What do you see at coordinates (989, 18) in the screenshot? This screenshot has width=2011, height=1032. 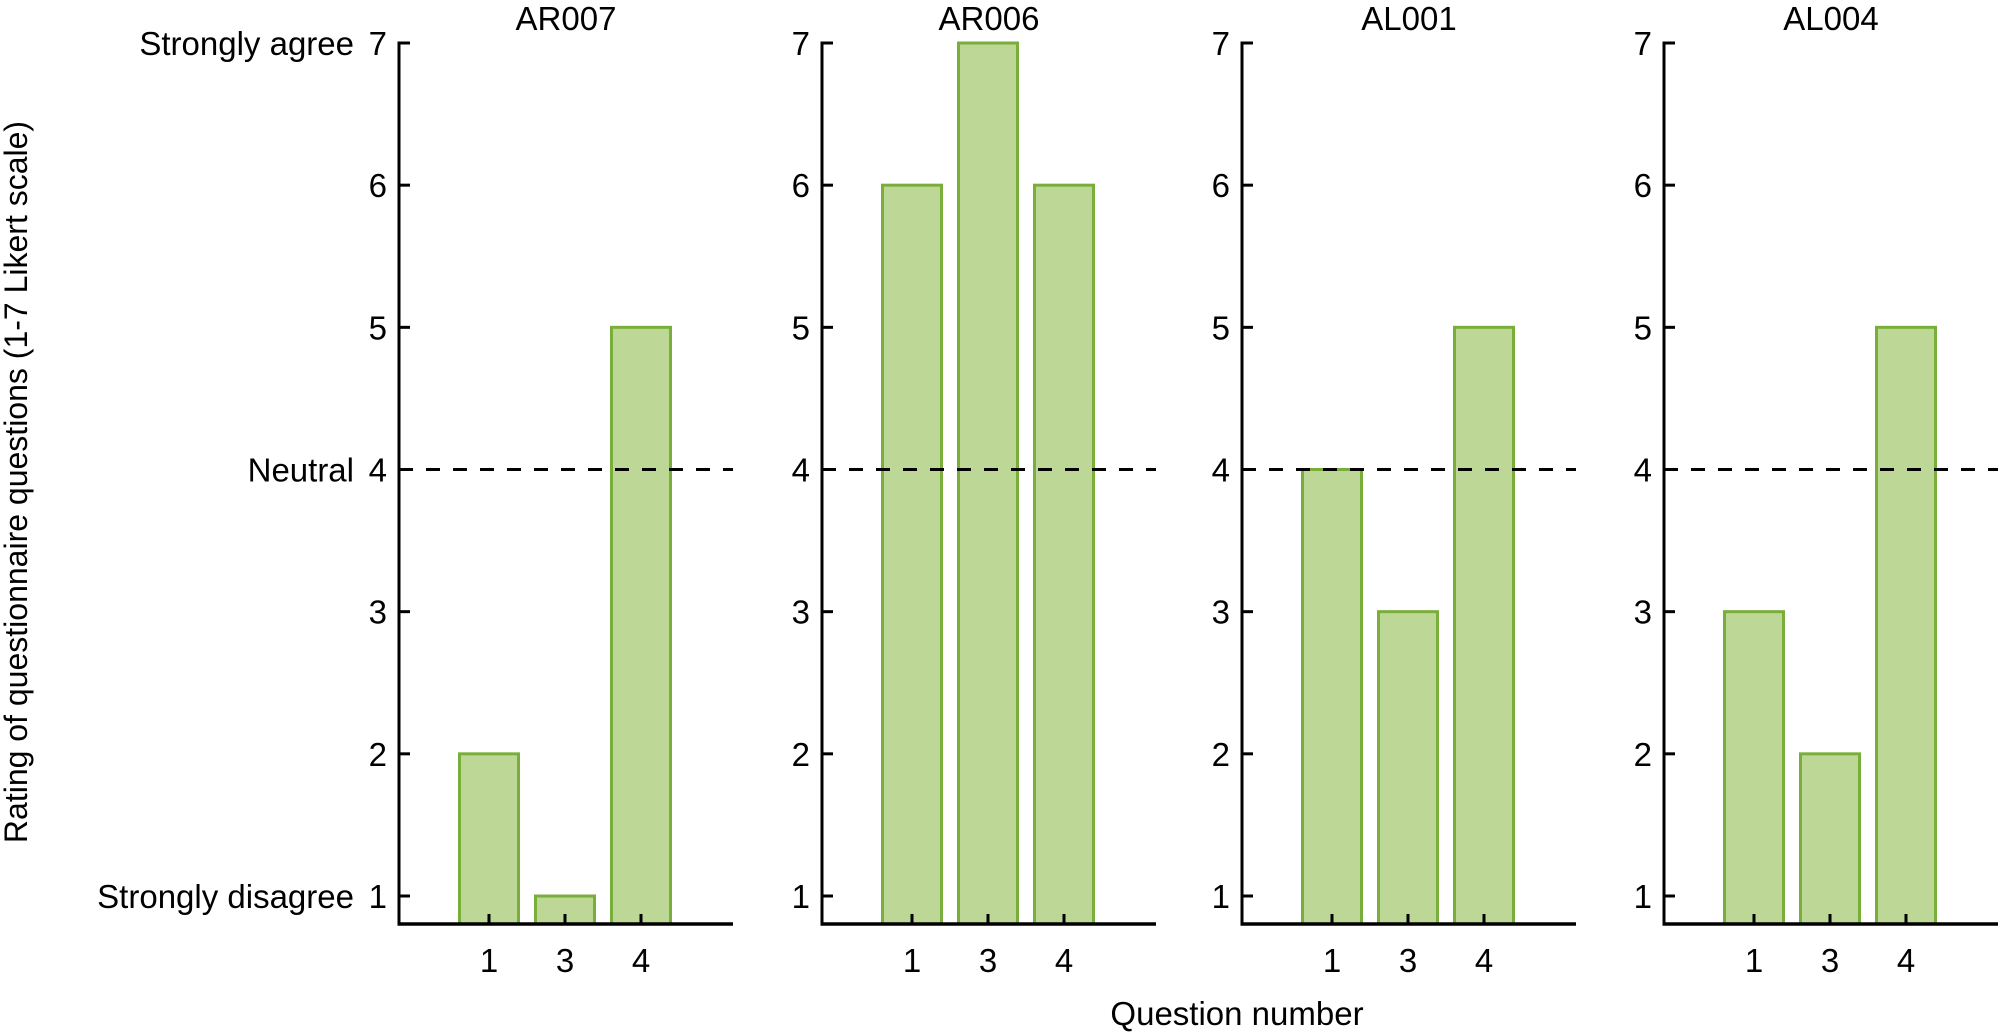 I see `panel-title: AR006` at bounding box center [989, 18].